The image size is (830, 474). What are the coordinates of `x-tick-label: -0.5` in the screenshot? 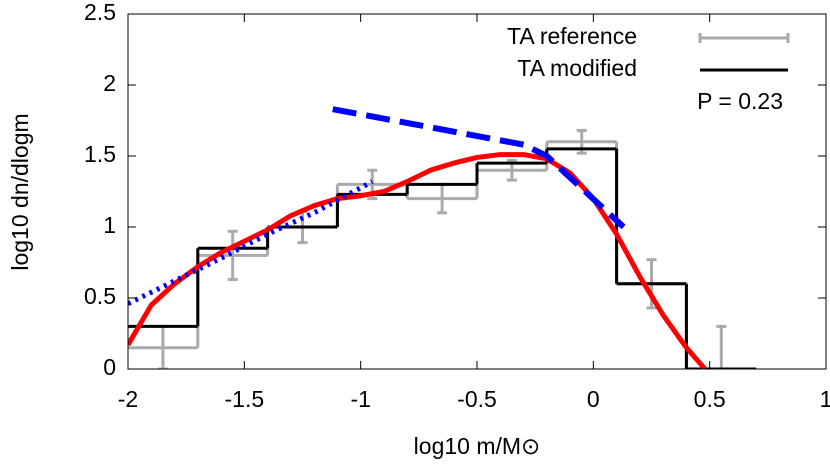 It's located at (477, 399).